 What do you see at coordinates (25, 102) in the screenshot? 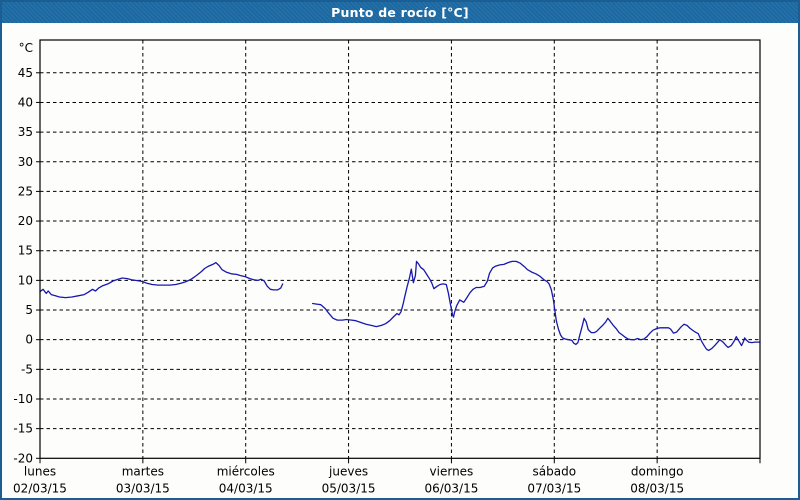
I see `y-tick-label: 40` at bounding box center [25, 102].